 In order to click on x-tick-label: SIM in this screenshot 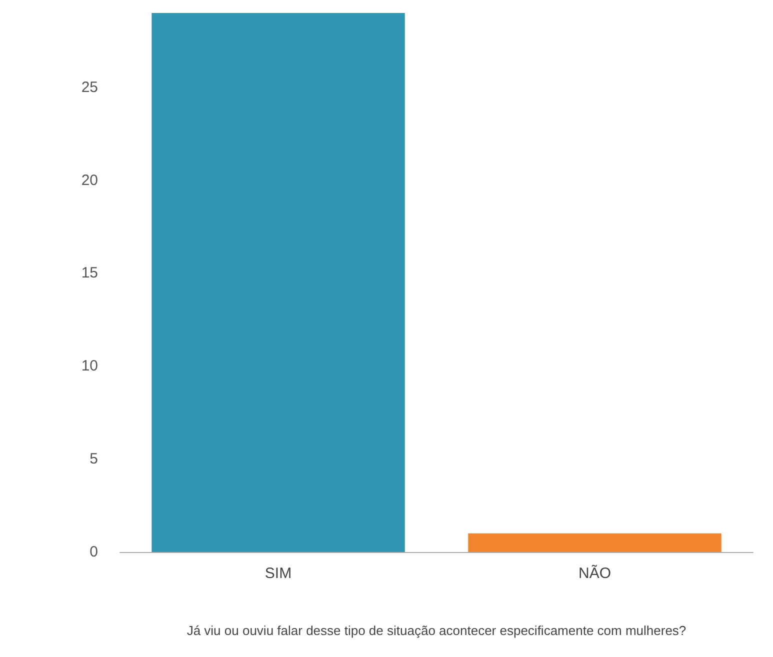, I will do `click(278, 573)`.